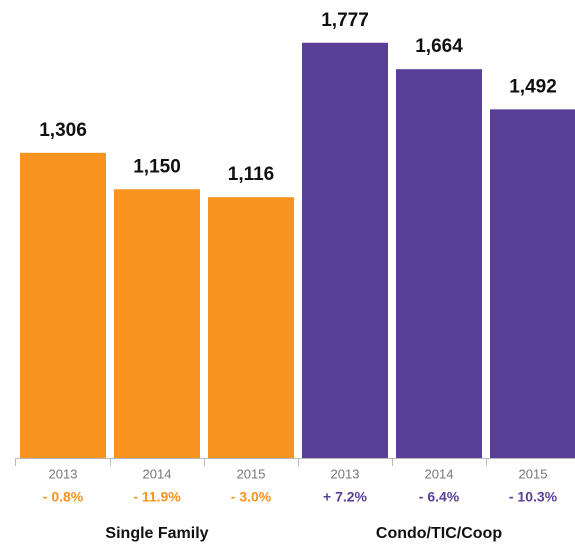 The width and height of the screenshot is (575, 549). Describe the element at coordinates (157, 497) in the screenshot. I see `change-label: - 11.9%` at that location.